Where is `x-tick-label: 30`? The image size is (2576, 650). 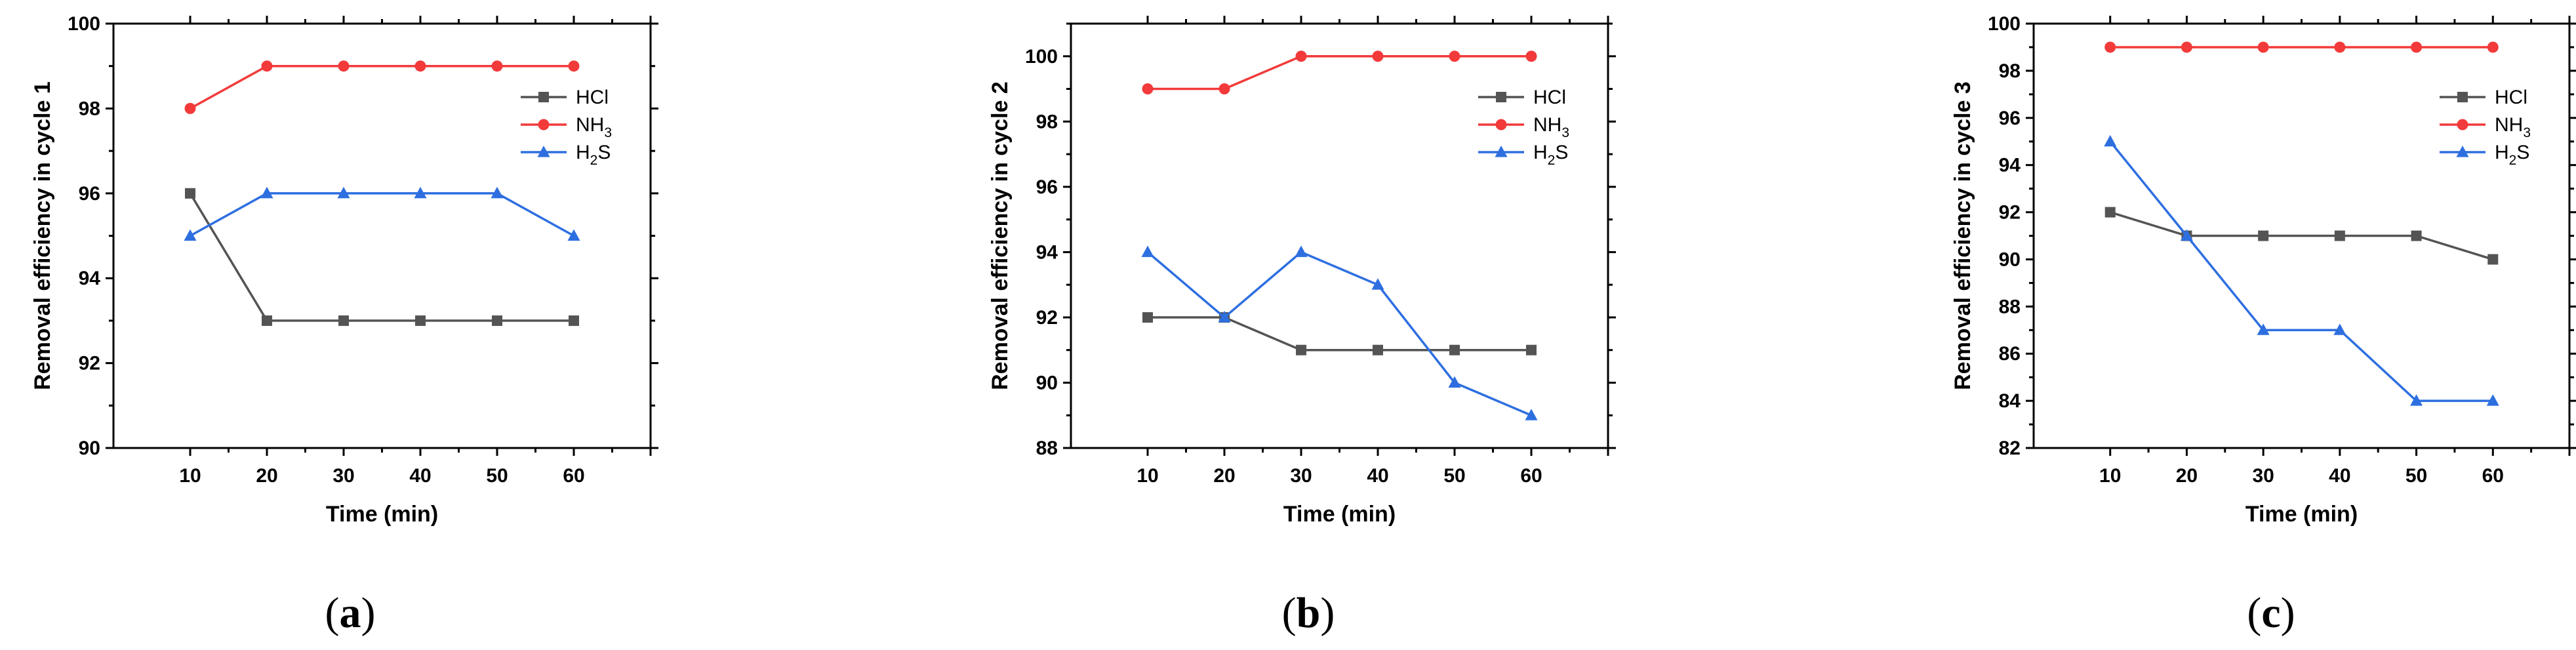
x-tick-label: 30 is located at coordinates (343, 476).